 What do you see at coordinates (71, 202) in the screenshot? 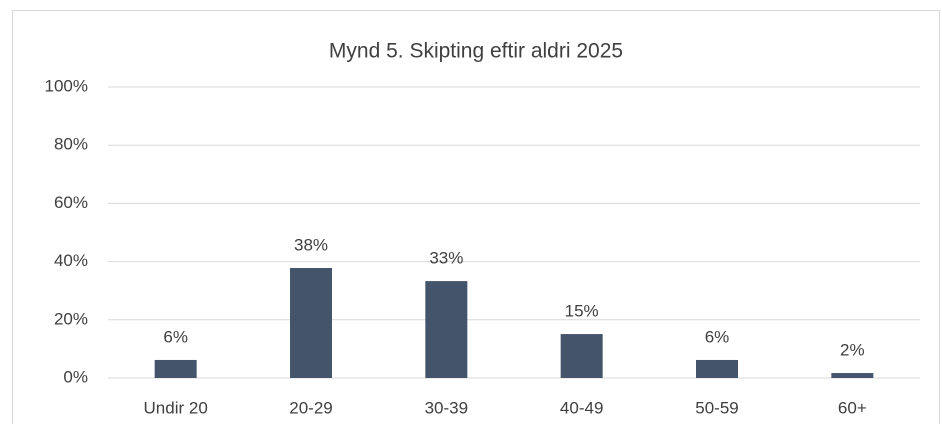
I see `y-tick-label: 60%` at bounding box center [71, 202].